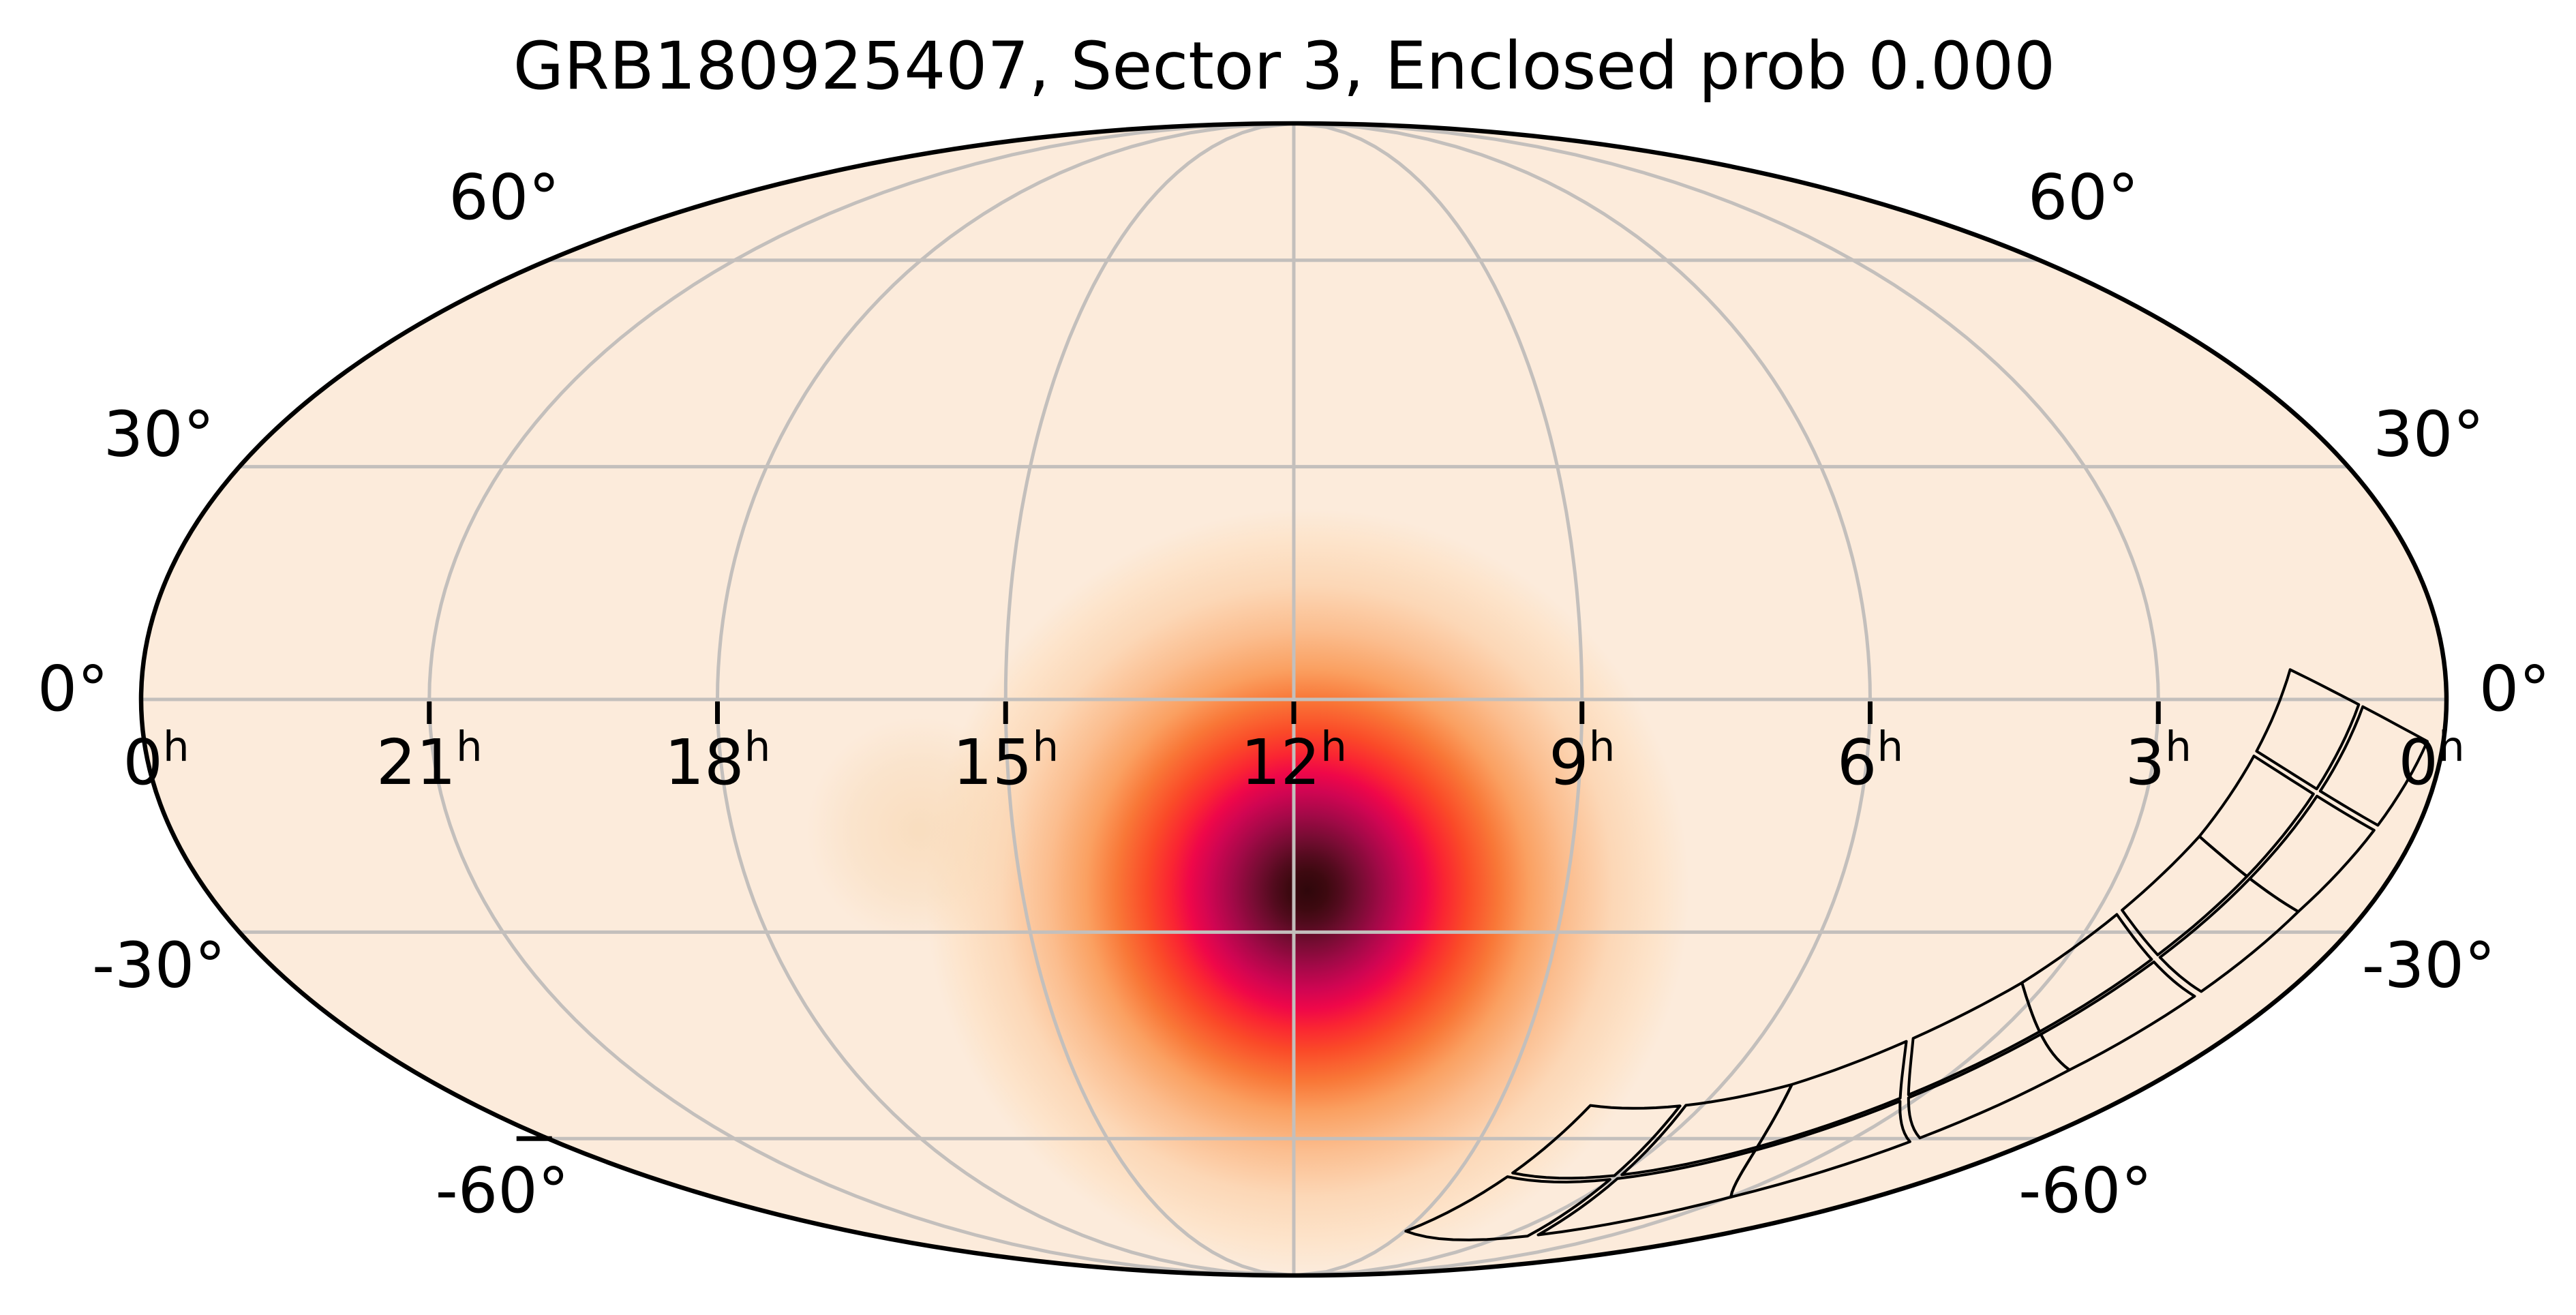 This screenshot has height=1315, width=2576. I want to click on ra-tick-label: 12h, so click(1294, 761).